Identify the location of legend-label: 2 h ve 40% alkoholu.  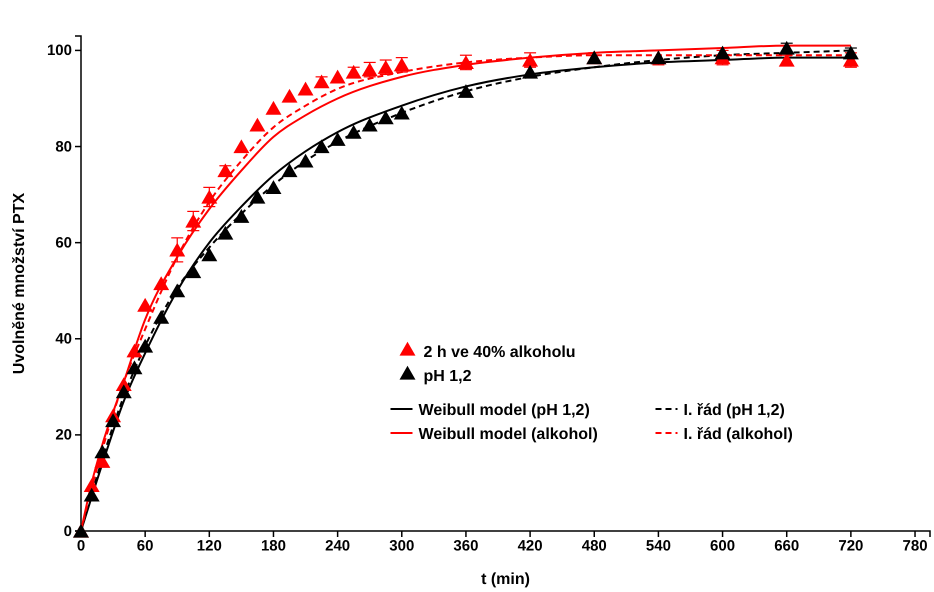
(500, 352).